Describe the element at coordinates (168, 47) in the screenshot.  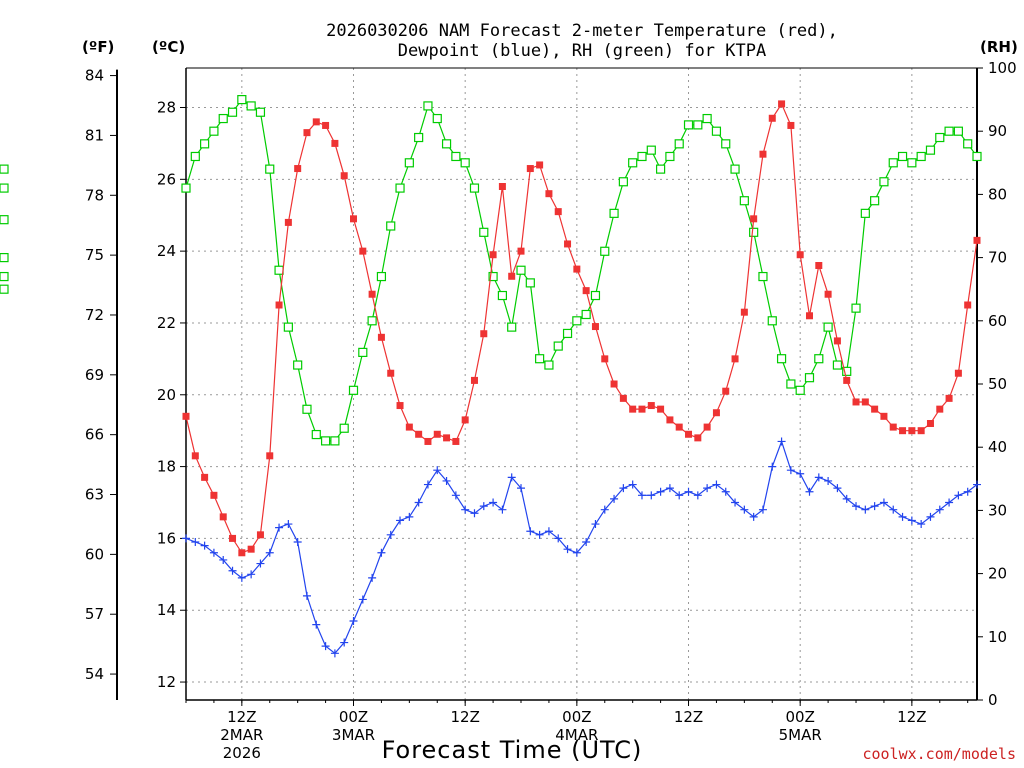
I see `celsius-axis-unit: (ºC)` at that location.